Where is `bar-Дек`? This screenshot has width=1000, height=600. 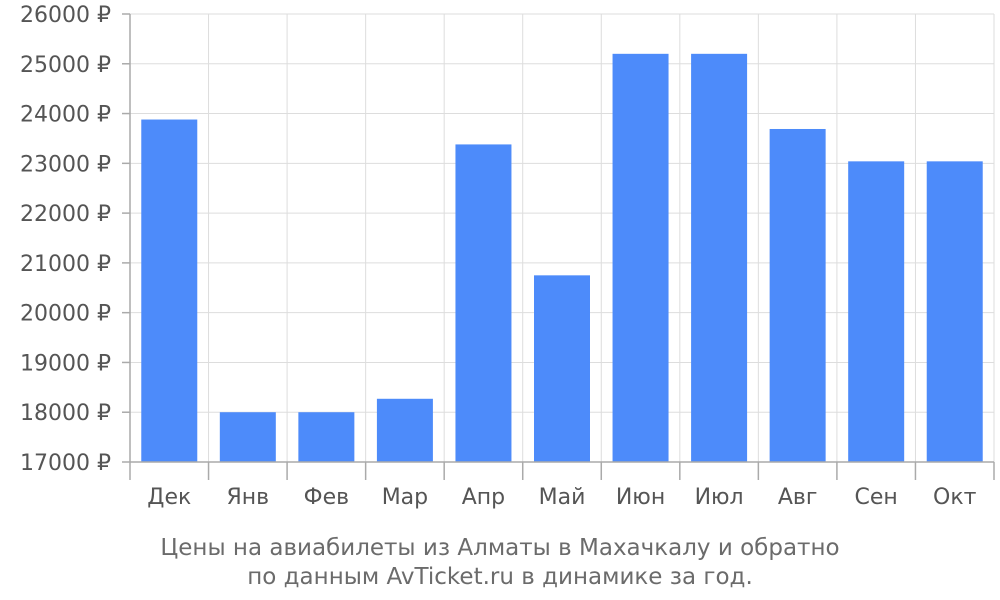
bar-Дек is located at coordinates (169, 290).